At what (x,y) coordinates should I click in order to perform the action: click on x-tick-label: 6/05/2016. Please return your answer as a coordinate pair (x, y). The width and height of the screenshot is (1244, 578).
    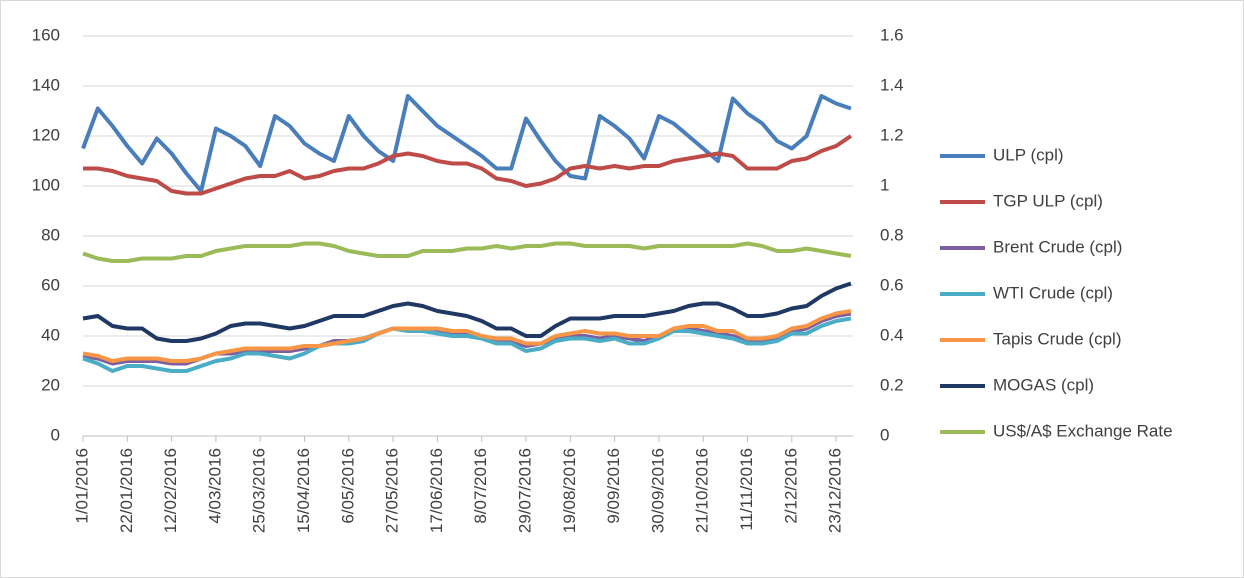
    Looking at the image, I should click on (347, 486).